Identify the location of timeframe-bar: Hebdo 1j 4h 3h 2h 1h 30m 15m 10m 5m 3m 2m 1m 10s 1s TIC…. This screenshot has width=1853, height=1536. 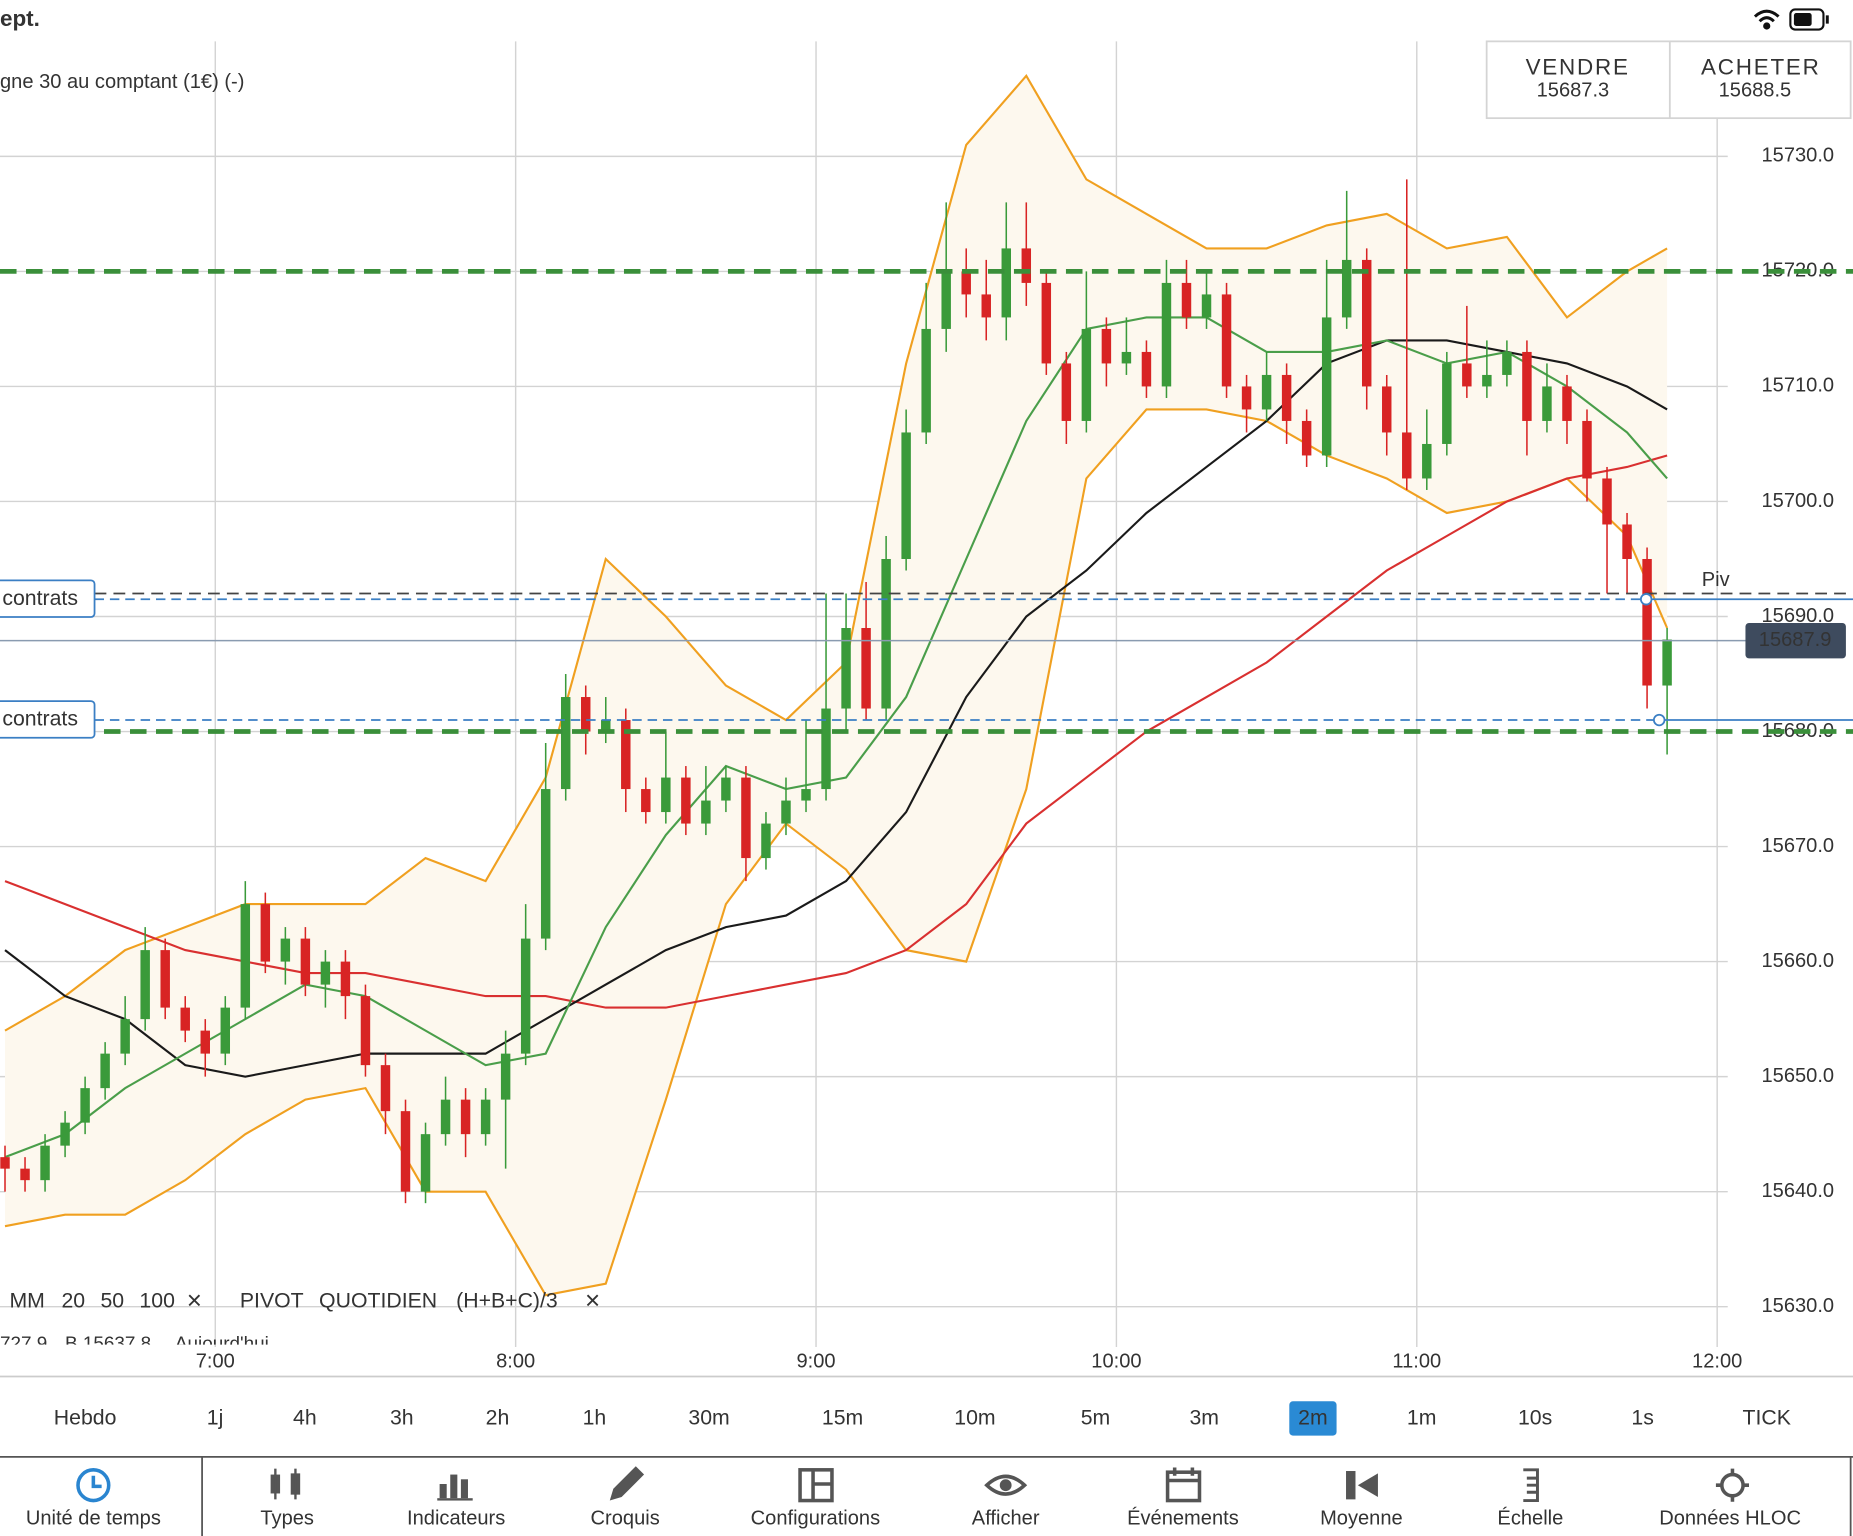
(922, 1418).